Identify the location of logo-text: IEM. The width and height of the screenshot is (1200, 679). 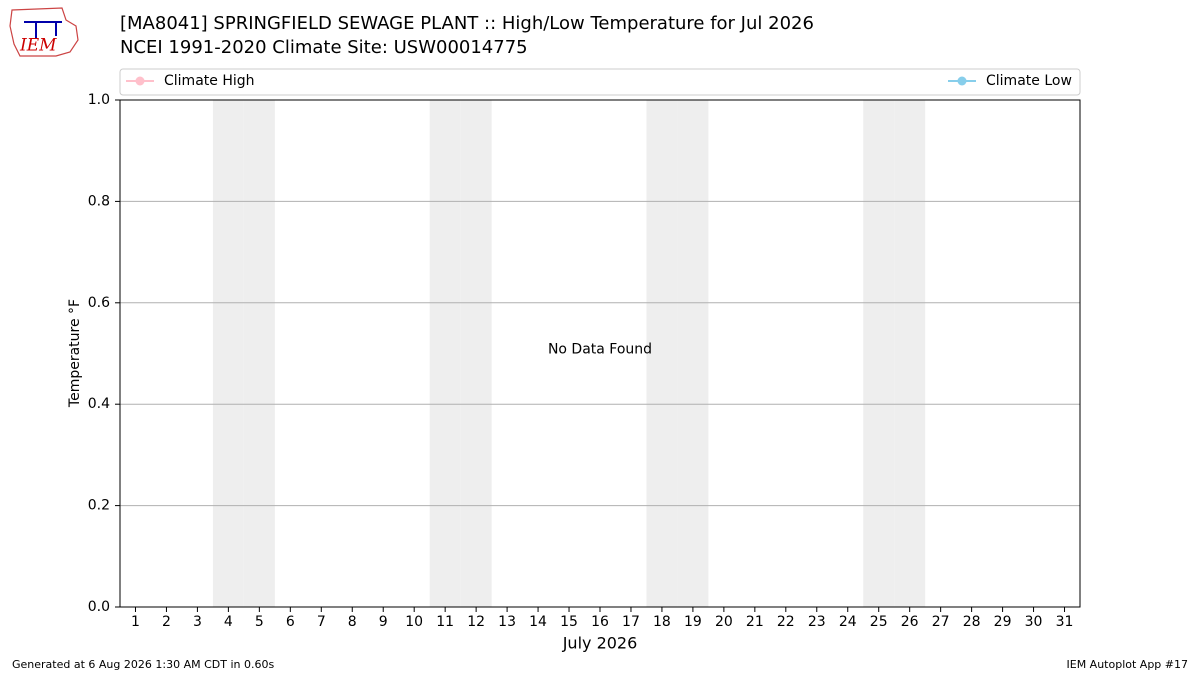
(38, 46).